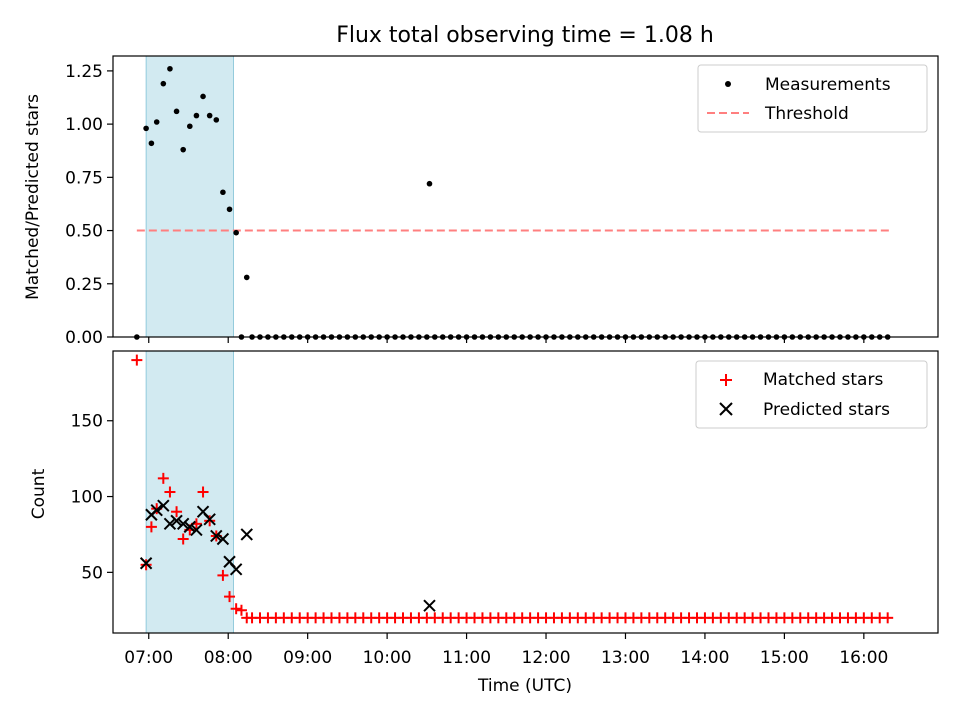 This screenshot has height=720, width=960. Describe the element at coordinates (33, 197) in the screenshot. I see `ratio-y-axis-label: Matched/Predicted stars` at that location.